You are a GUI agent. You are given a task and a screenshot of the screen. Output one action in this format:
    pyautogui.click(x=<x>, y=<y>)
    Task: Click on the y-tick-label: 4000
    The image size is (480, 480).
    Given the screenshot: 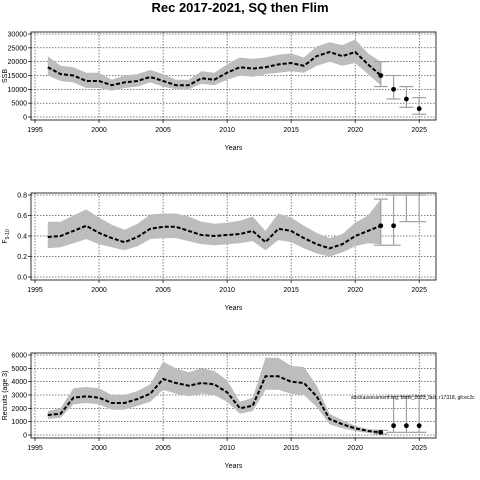 What is the action you would take?
    pyautogui.click(x=19, y=382)
    